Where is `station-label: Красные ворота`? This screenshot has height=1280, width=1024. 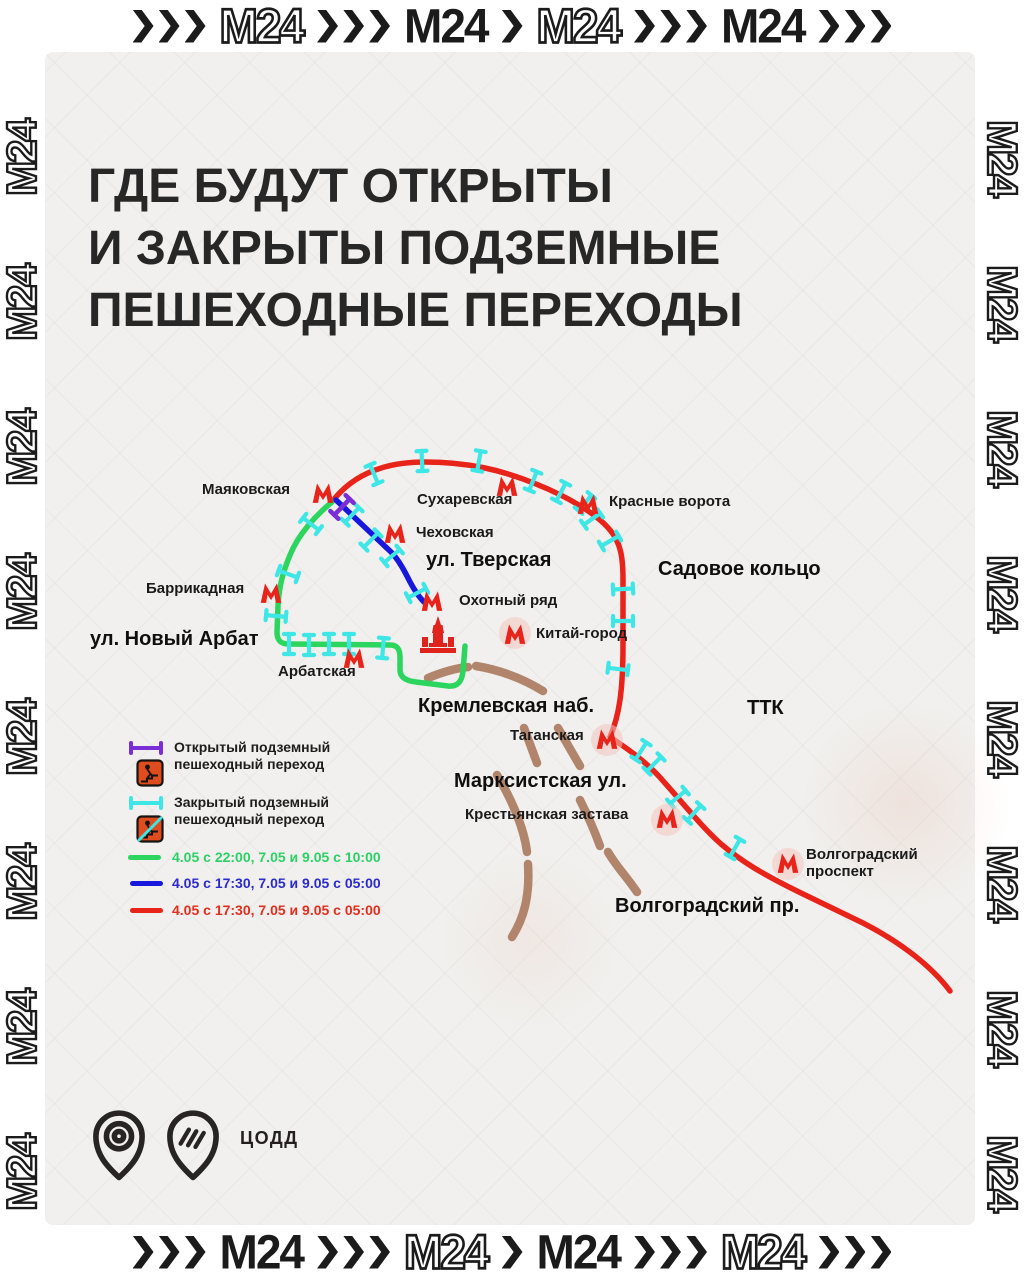
station-label: Красные ворота is located at coordinates (670, 501).